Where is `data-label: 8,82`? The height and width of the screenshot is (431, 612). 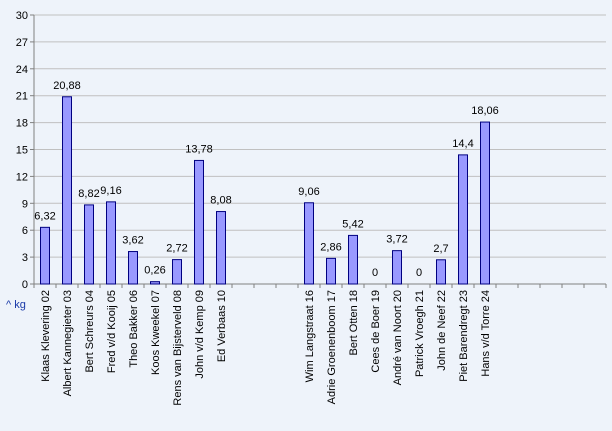 data-label: 8,82 is located at coordinates (88, 194).